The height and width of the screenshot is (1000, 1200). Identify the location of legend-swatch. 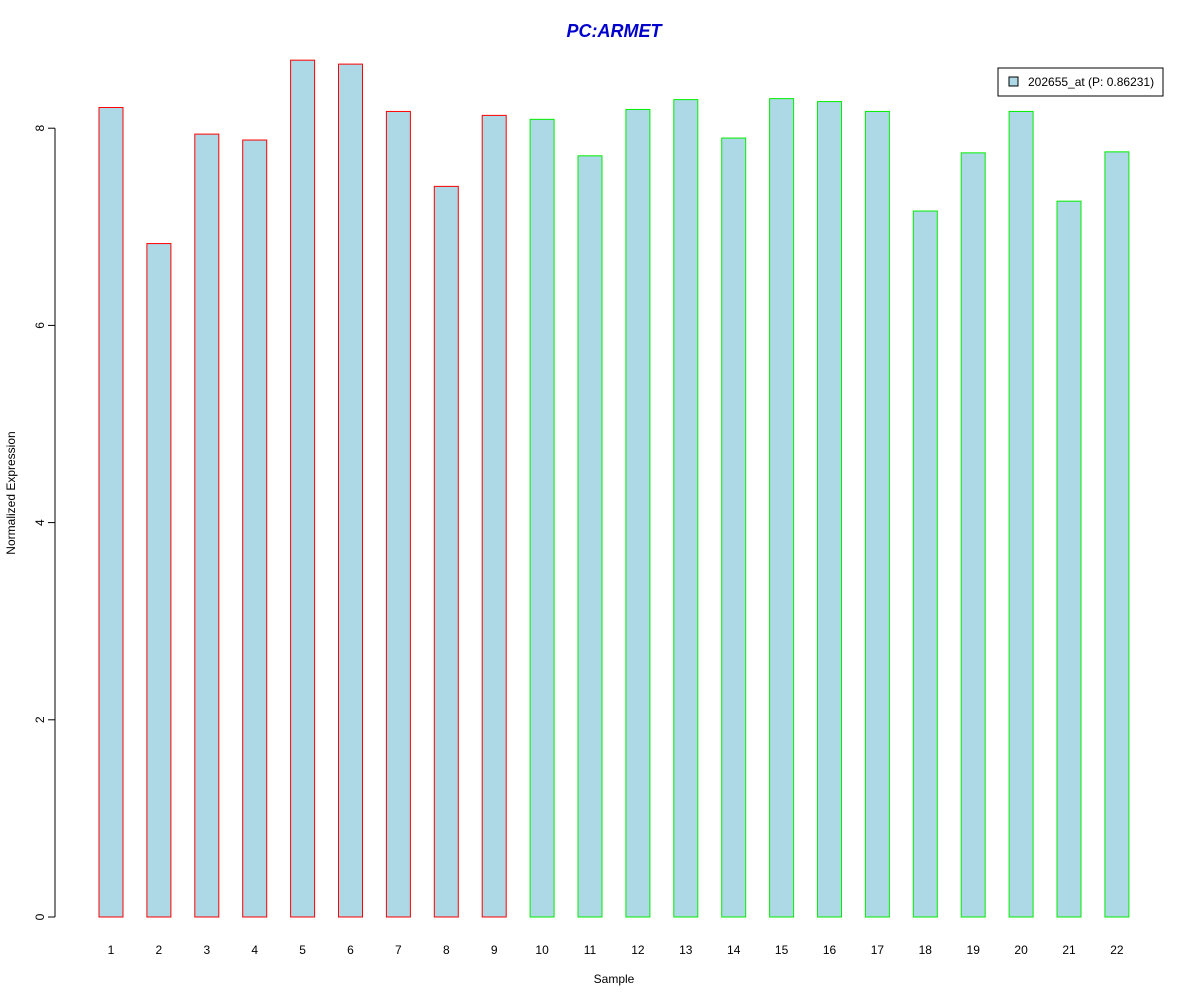
(1013, 81).